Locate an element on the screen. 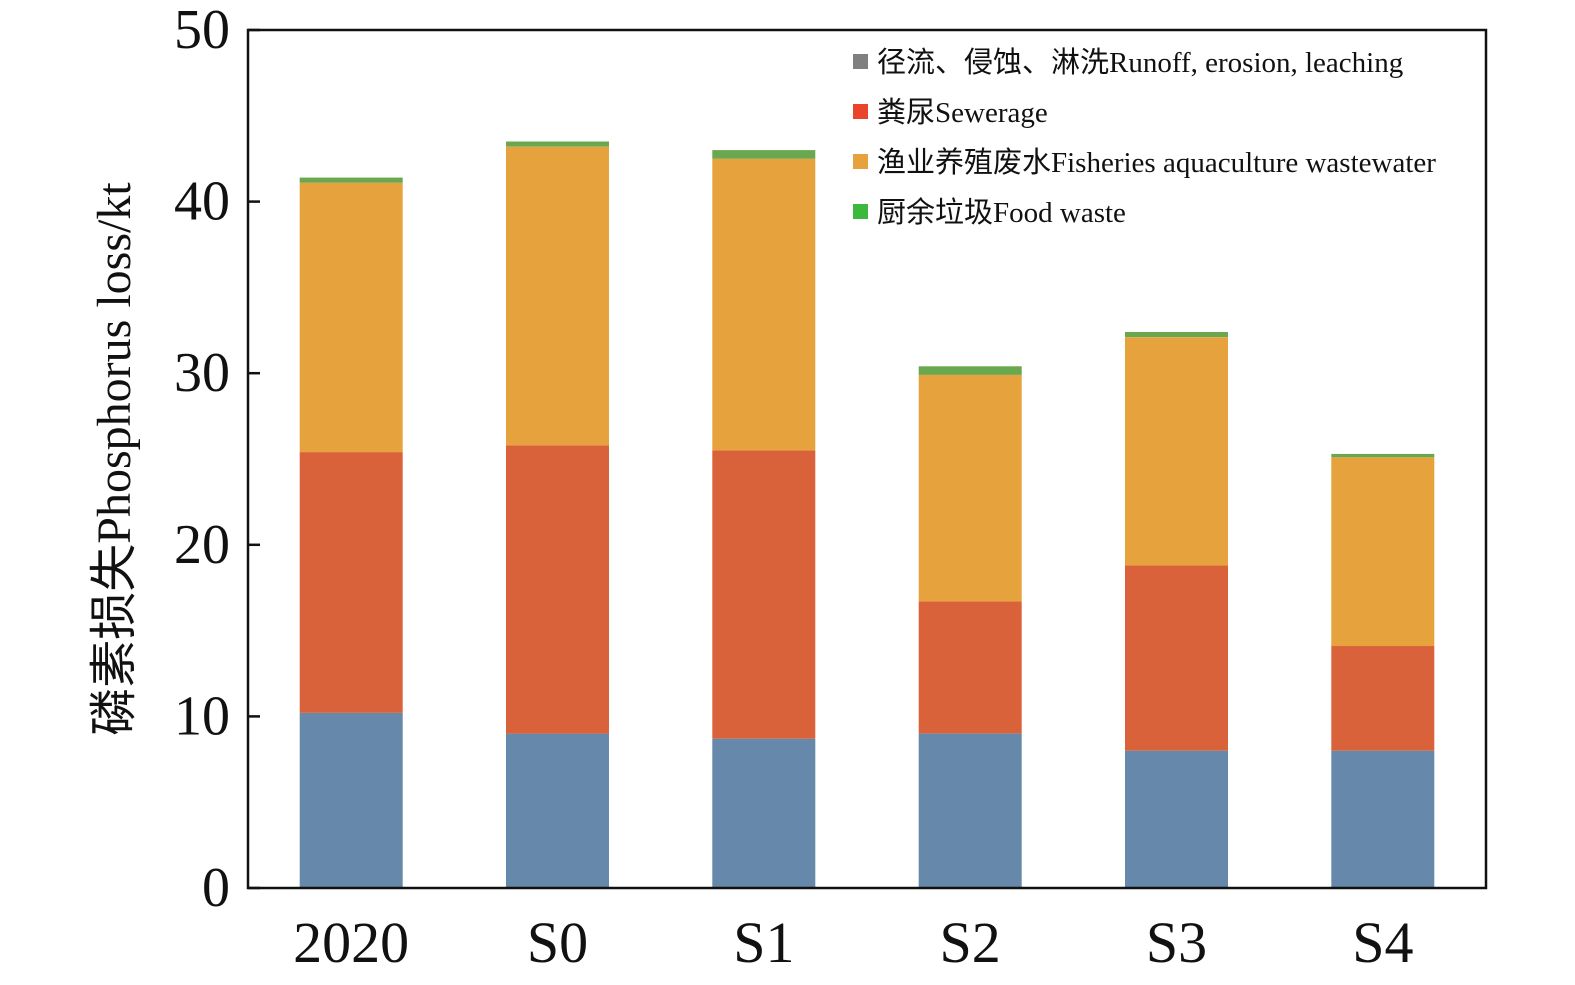 This screenshot has height=985, width=1575. x-tick-label: S4 is located at coordinates (1382, 942).